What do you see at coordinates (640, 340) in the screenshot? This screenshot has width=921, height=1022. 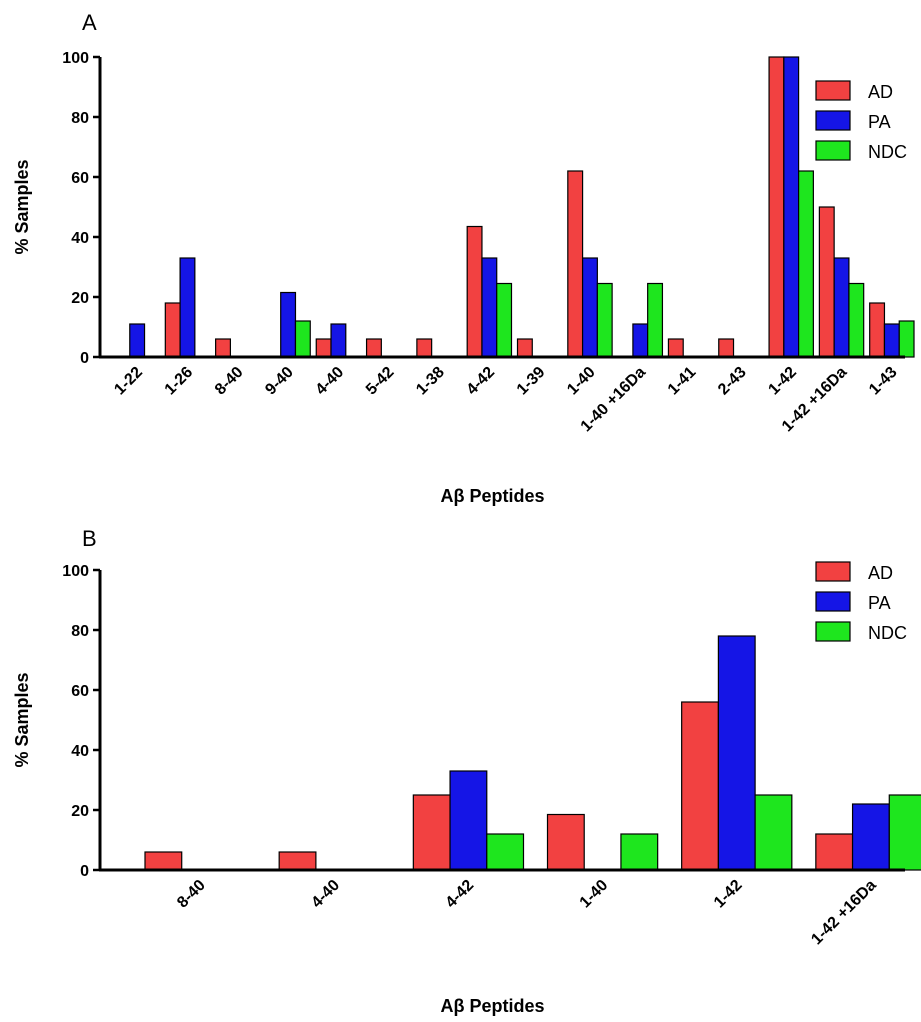 I see `bar-pa-1-40+16Da` at bounding box center [640, 340].